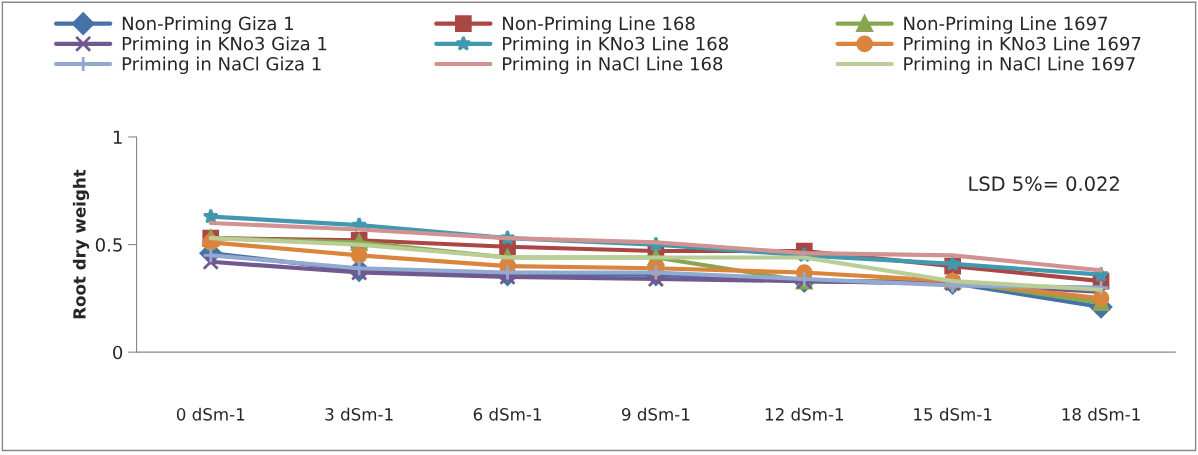 The image size is (1198, 455). I want to click on legend-label: Priming in KNo3 Line 1697, so click(1022, 45).